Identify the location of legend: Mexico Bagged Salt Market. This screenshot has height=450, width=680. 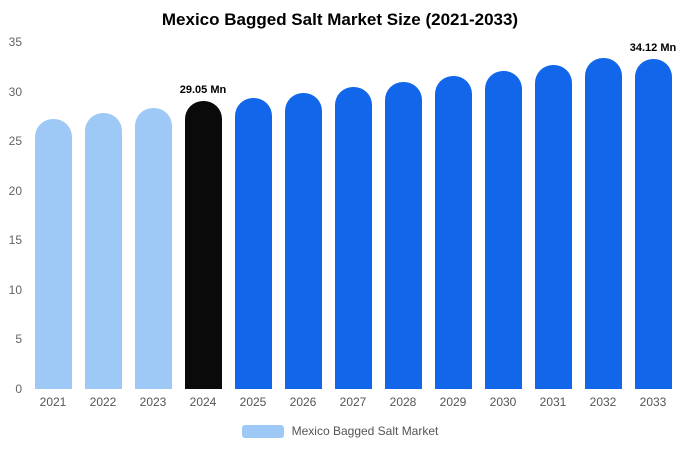
(340, 431).